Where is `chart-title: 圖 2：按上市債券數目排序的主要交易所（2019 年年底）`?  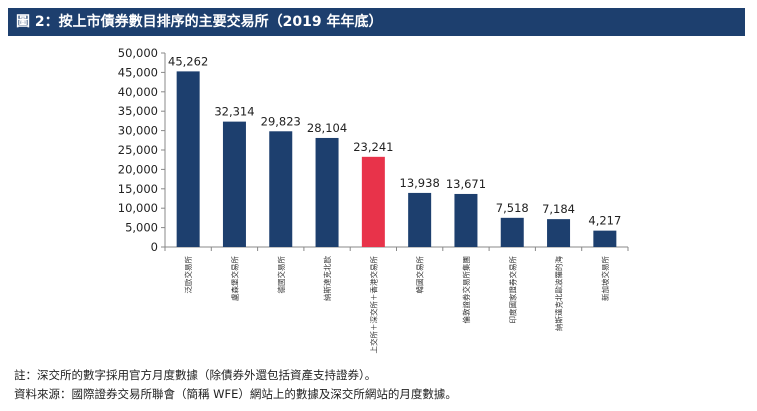
chart-title: 圖 2：按上市債券數目排序的主要交易所（2019 年年底） is located at coordinates (199, 22).